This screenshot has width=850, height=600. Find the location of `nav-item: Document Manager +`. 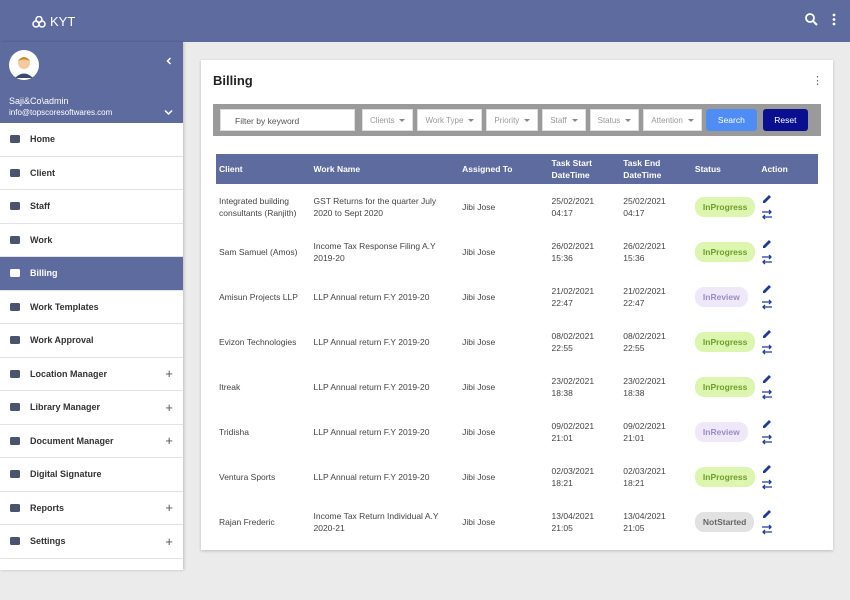

nav-item: Document Manager + is located at coordinates (91, 441).